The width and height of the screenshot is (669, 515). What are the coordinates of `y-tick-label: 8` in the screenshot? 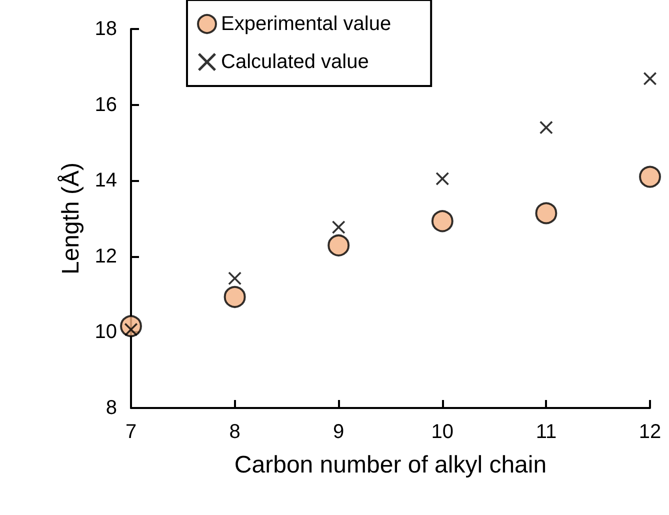 It's located at (111, 408).